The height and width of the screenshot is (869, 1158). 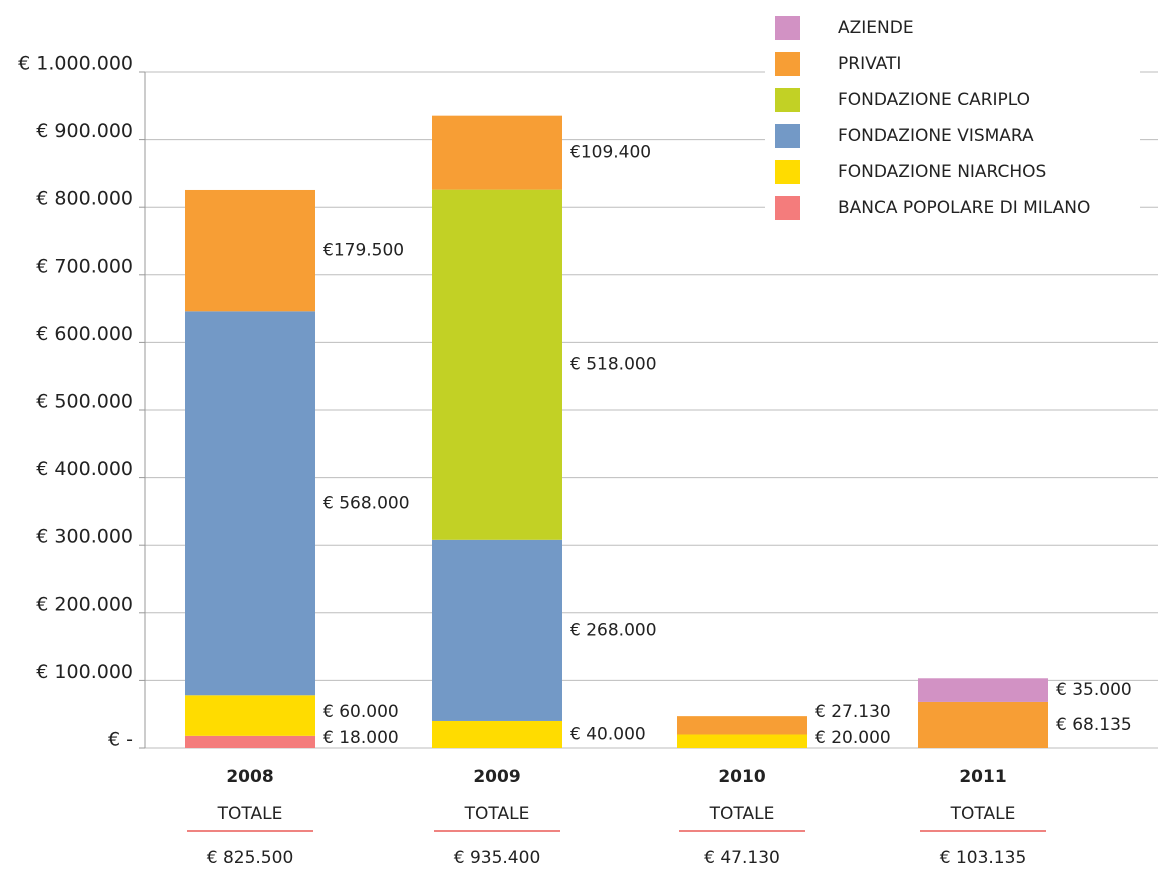 I want to click on value-label: €179.500, so click(x=363, y=251).